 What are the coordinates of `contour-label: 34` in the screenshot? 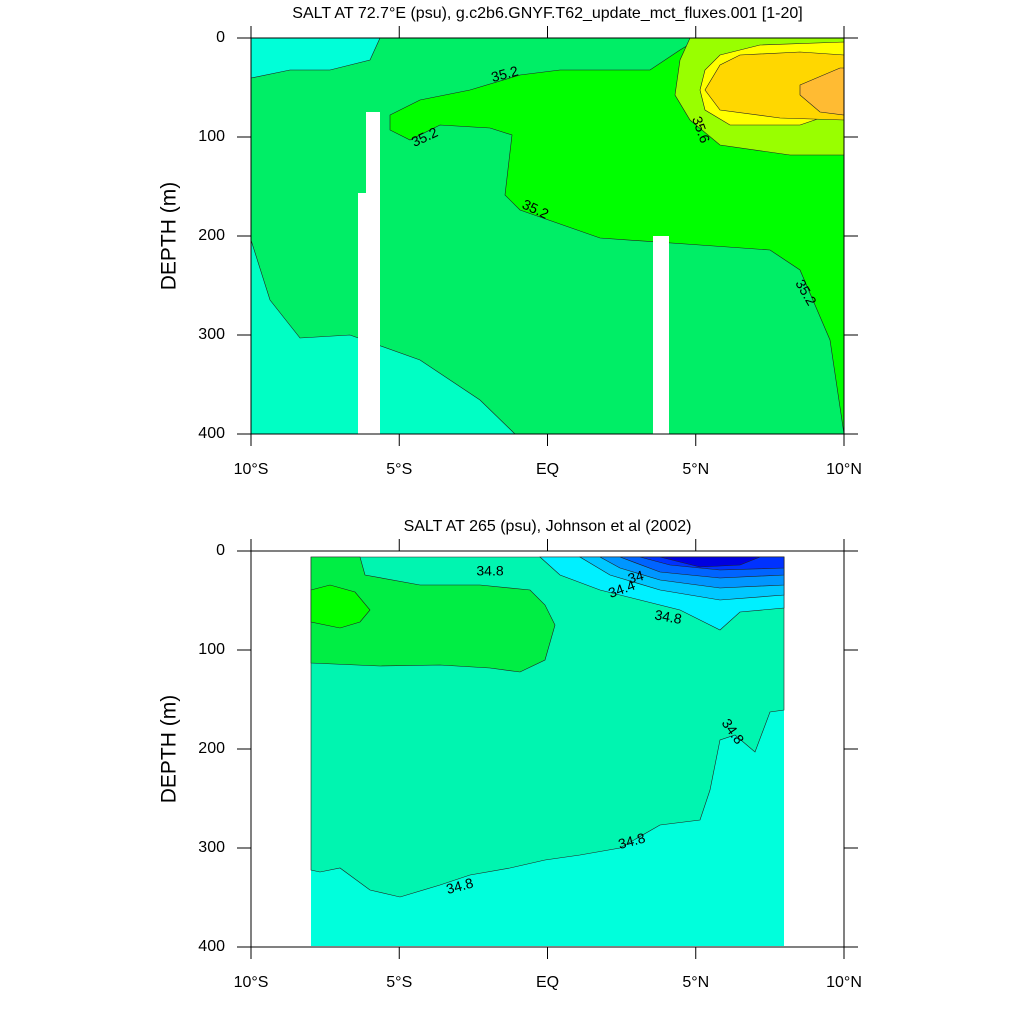 It's located at (635, 577).